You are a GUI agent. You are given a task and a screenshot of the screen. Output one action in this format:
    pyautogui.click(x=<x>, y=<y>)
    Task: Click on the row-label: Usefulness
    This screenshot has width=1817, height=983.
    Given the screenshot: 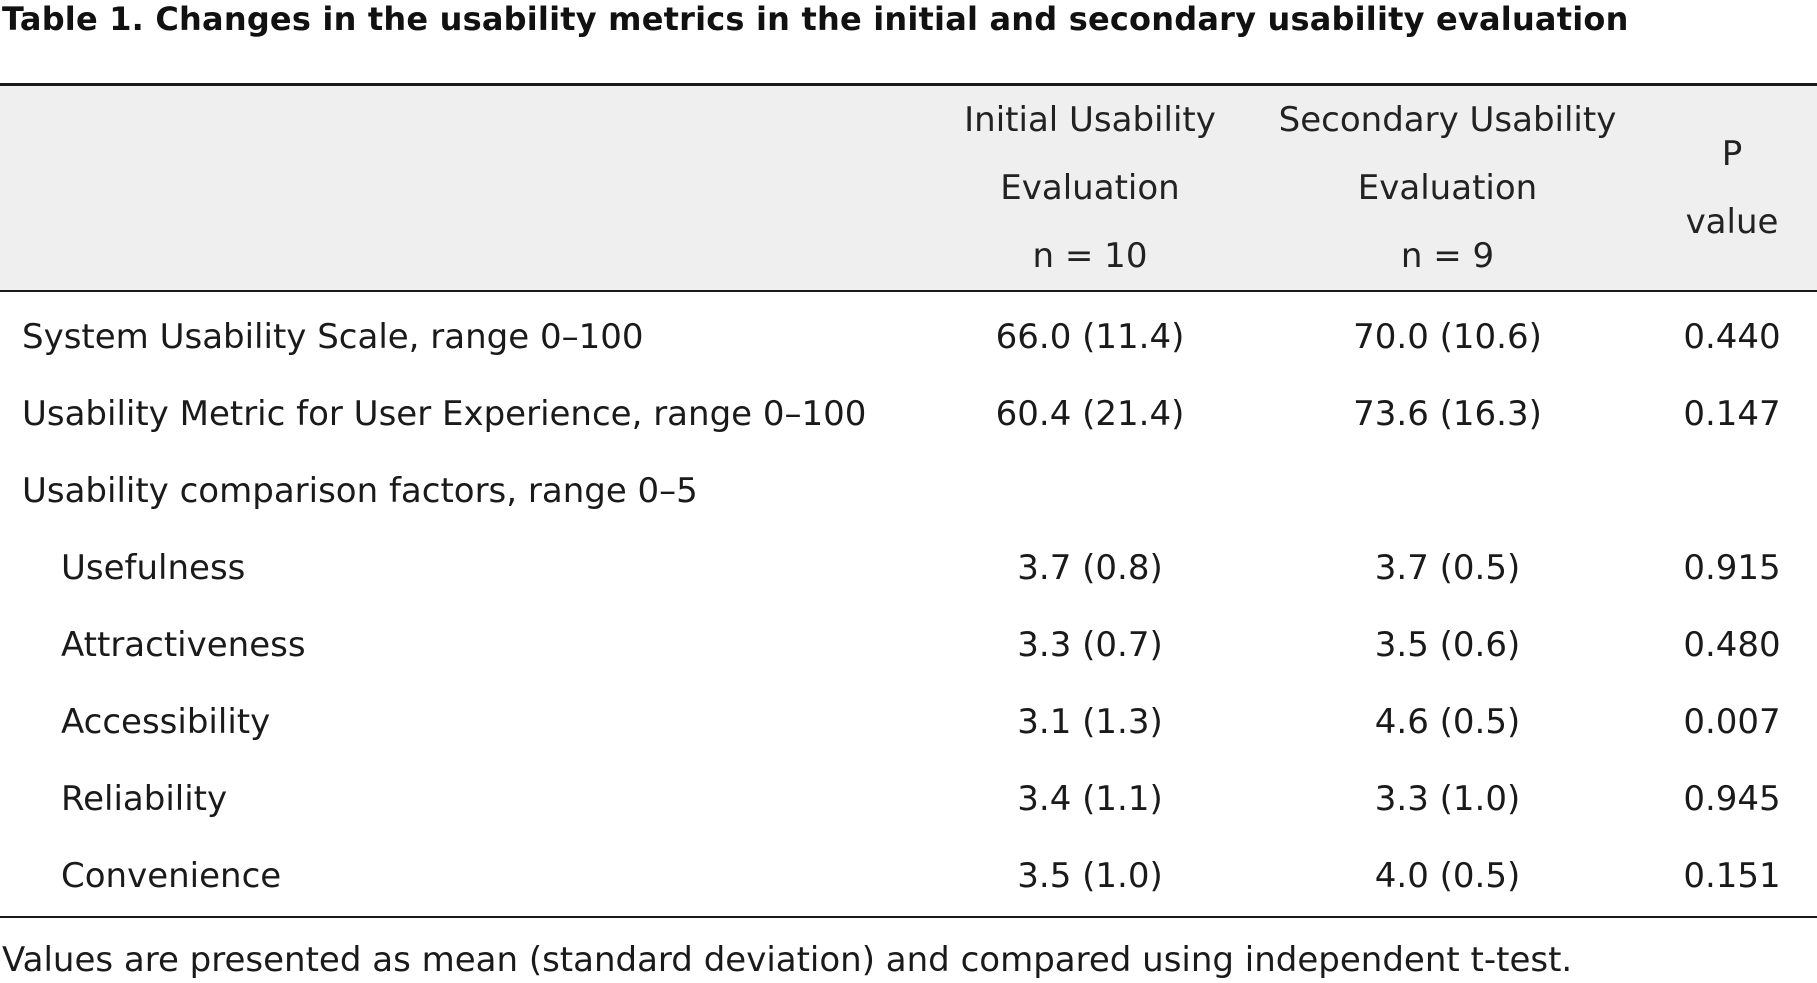 What is the action you would take?
    pyautogui.click(x=153, y=567)
    